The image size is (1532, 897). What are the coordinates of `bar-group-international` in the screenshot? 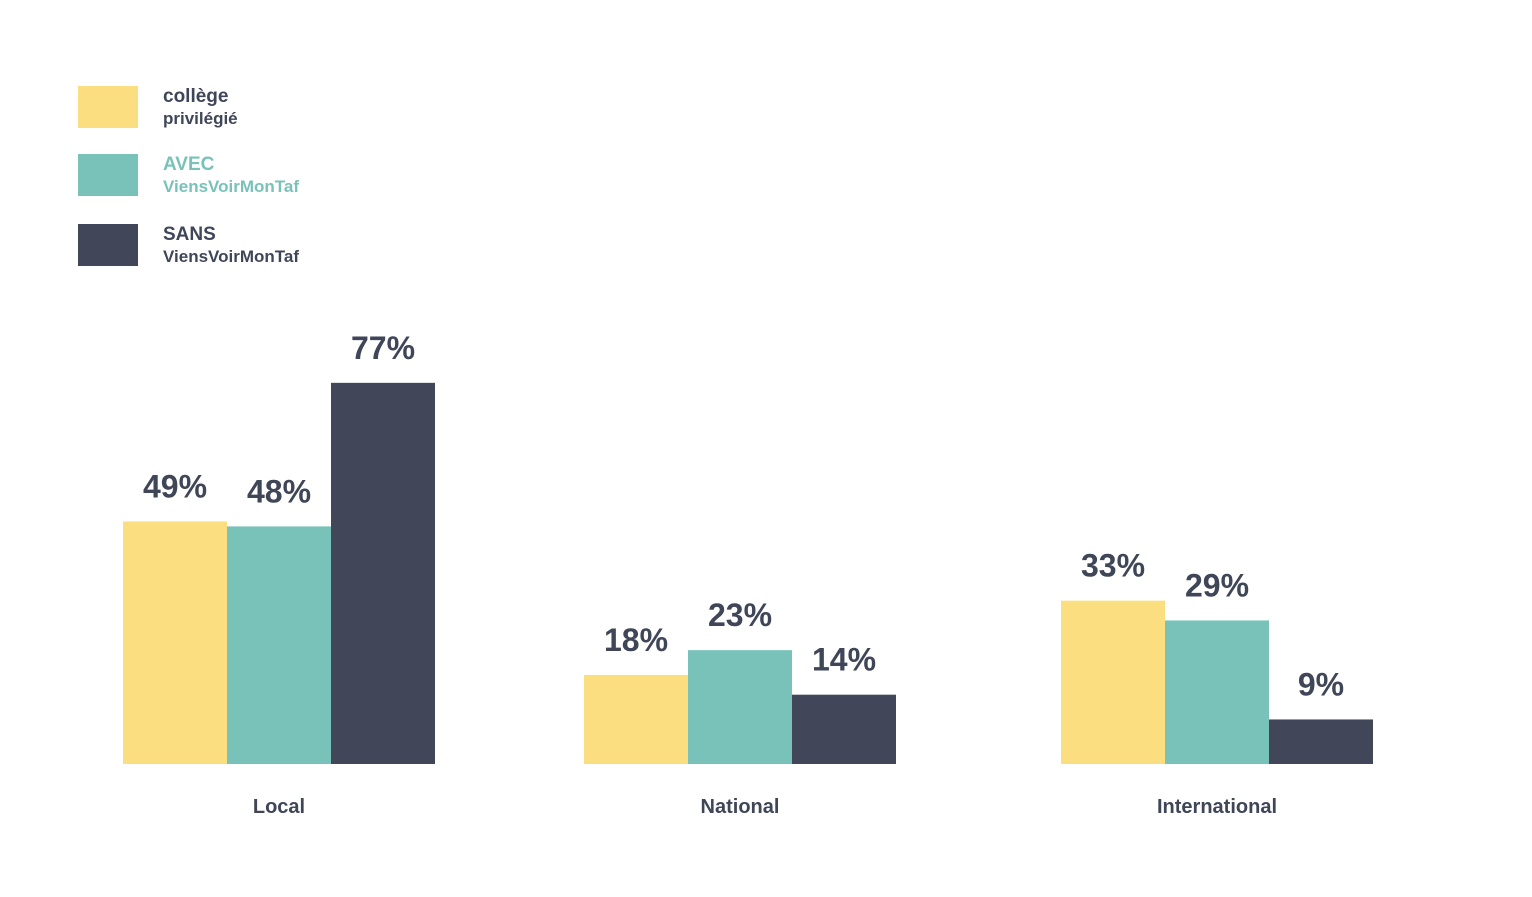 It's located at (1217, 682).